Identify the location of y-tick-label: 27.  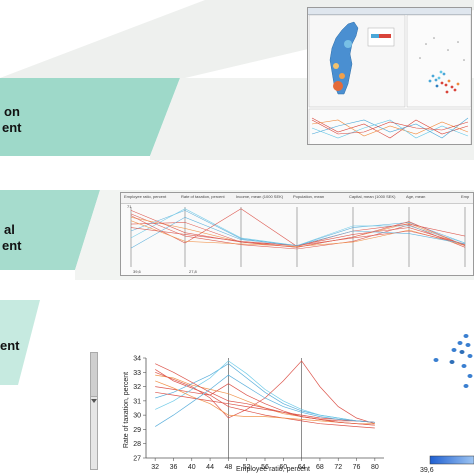
(137, 459).